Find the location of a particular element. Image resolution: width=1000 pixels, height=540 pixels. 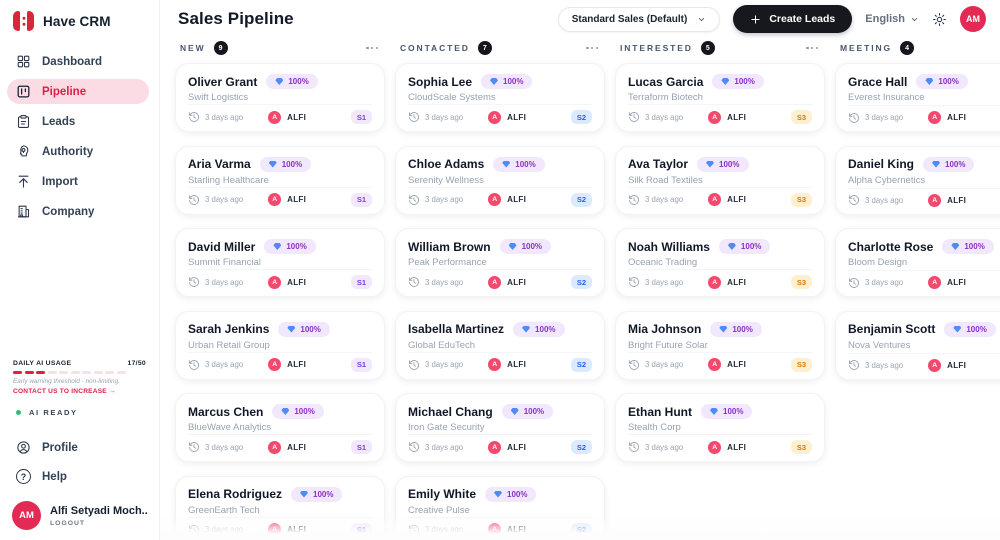

stage-tag: S3 is located at coordinates (801, 364).